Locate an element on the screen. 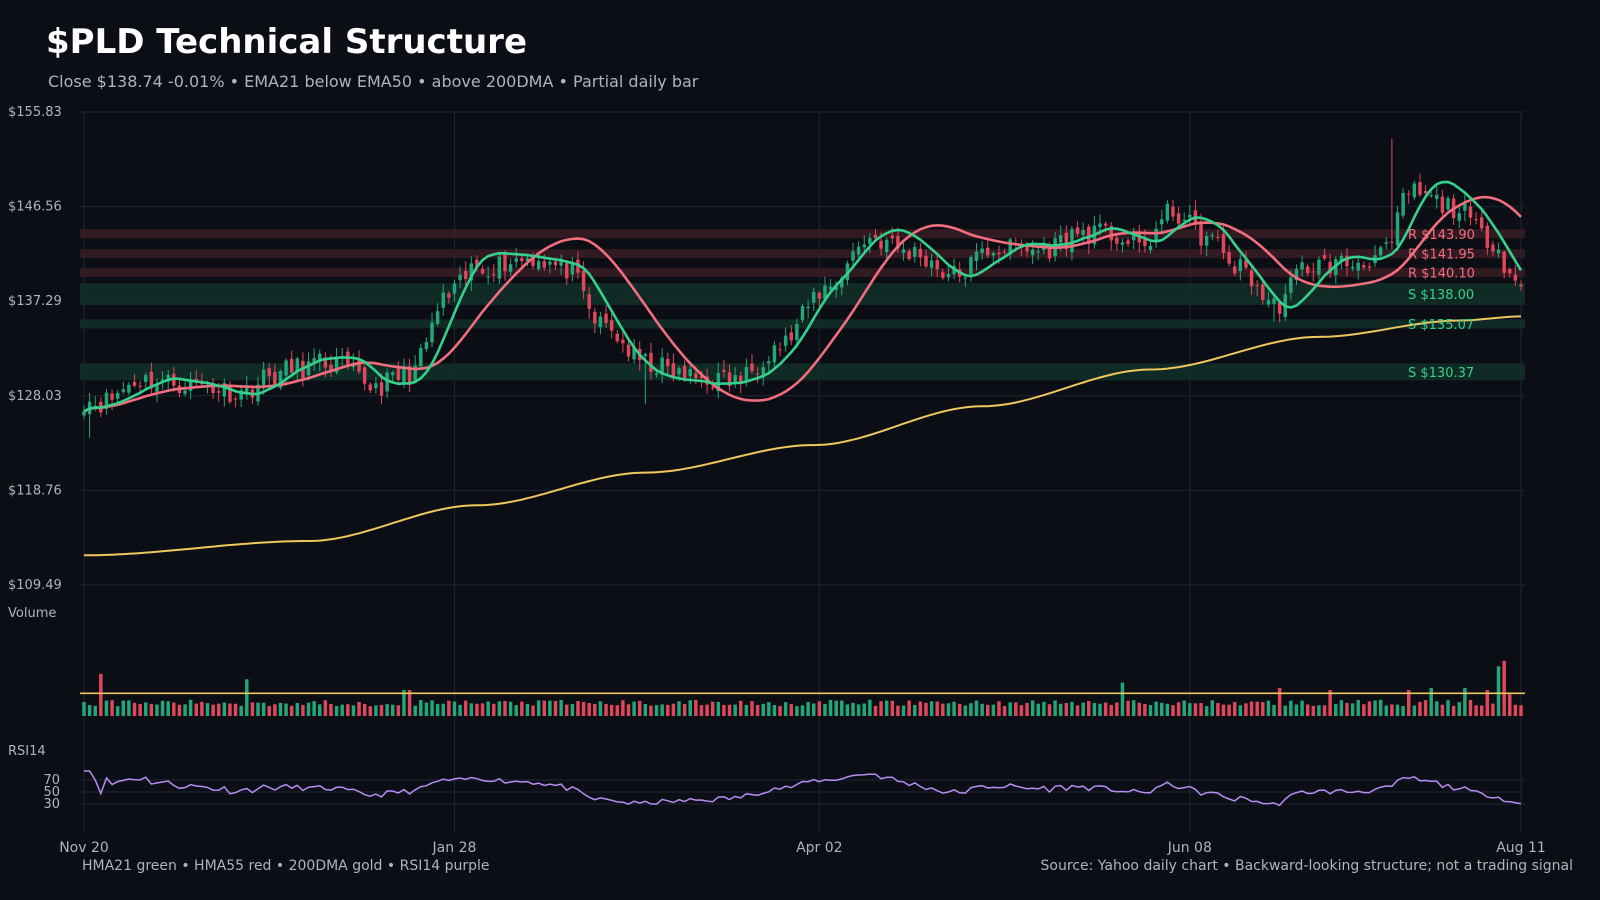 The image size is (1600, 900). volume-label: Volume is located at coordinates (32, 613).